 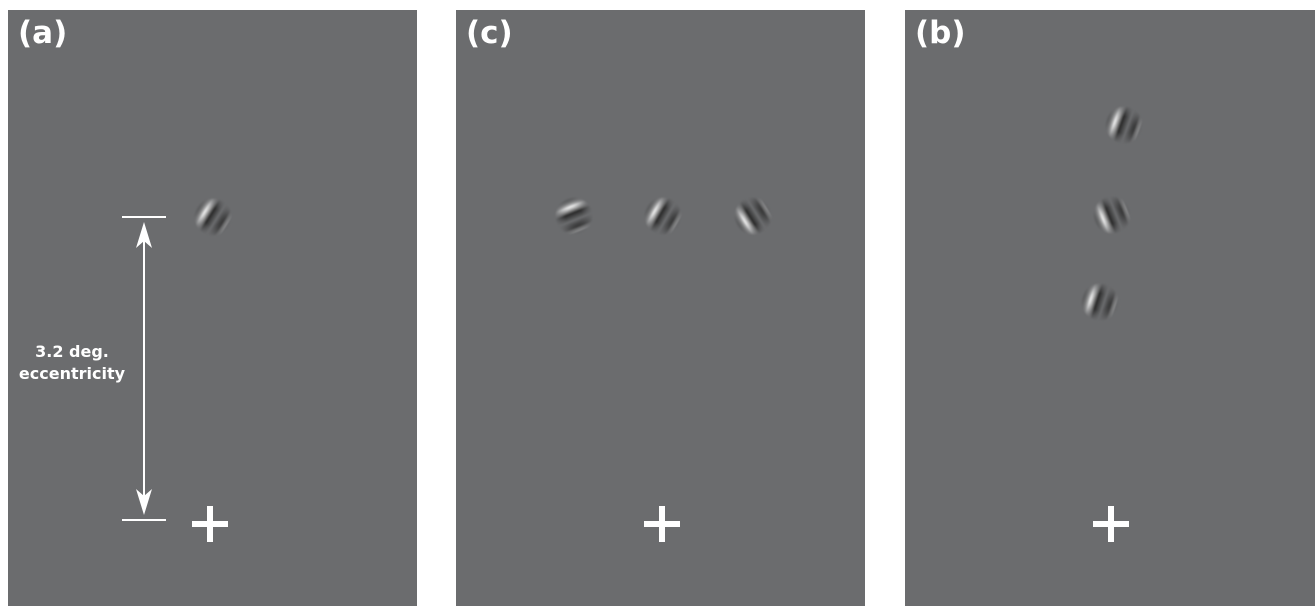 What do you see at coordinates (43, 33) in the screenshot?
I see `panel-a-label: (a)` at bounding box center [43, 33].